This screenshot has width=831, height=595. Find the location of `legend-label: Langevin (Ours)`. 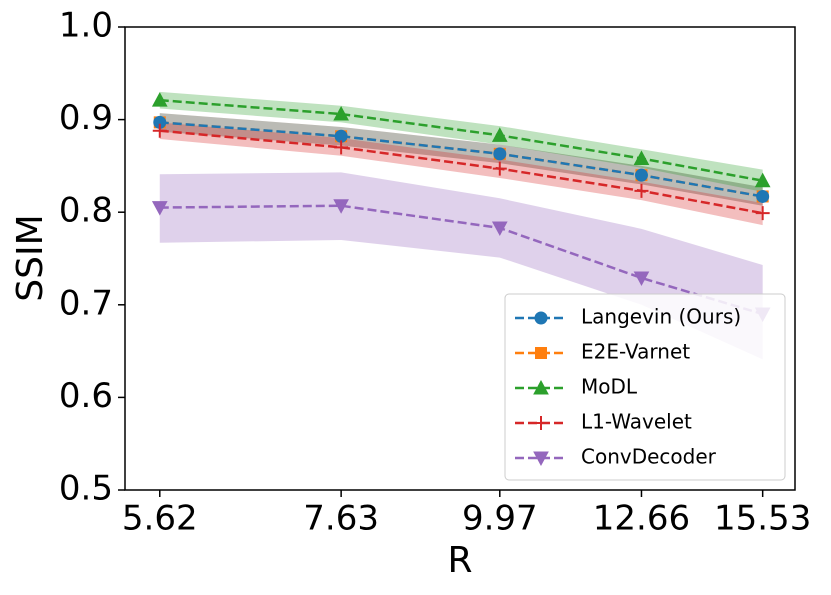

legend-label: Langevin (Ours) is located at coordinates (661, 317).